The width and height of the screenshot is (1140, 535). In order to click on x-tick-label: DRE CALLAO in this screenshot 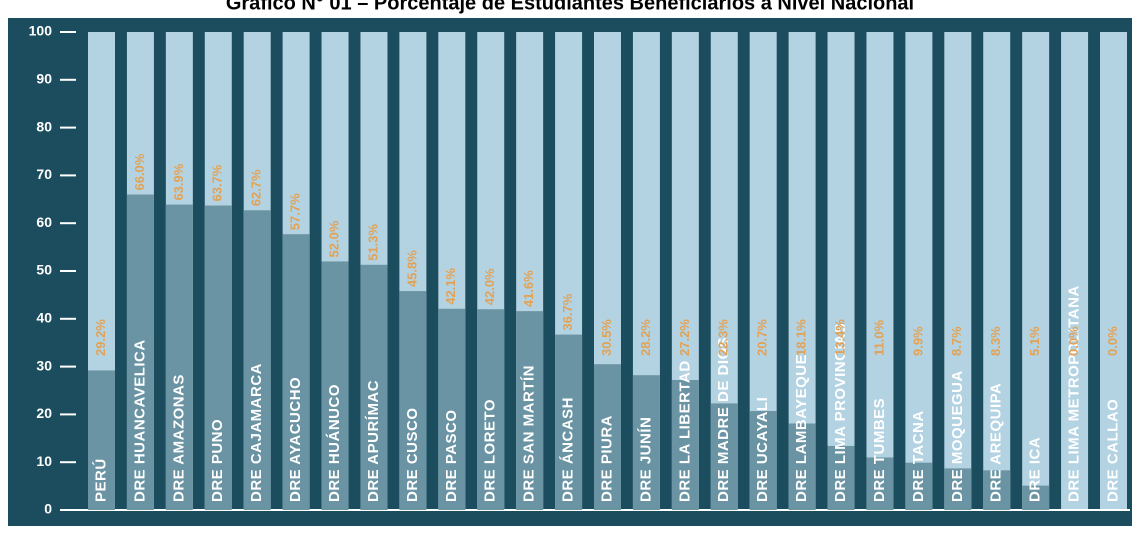, I will do `click(1112, 450)`.